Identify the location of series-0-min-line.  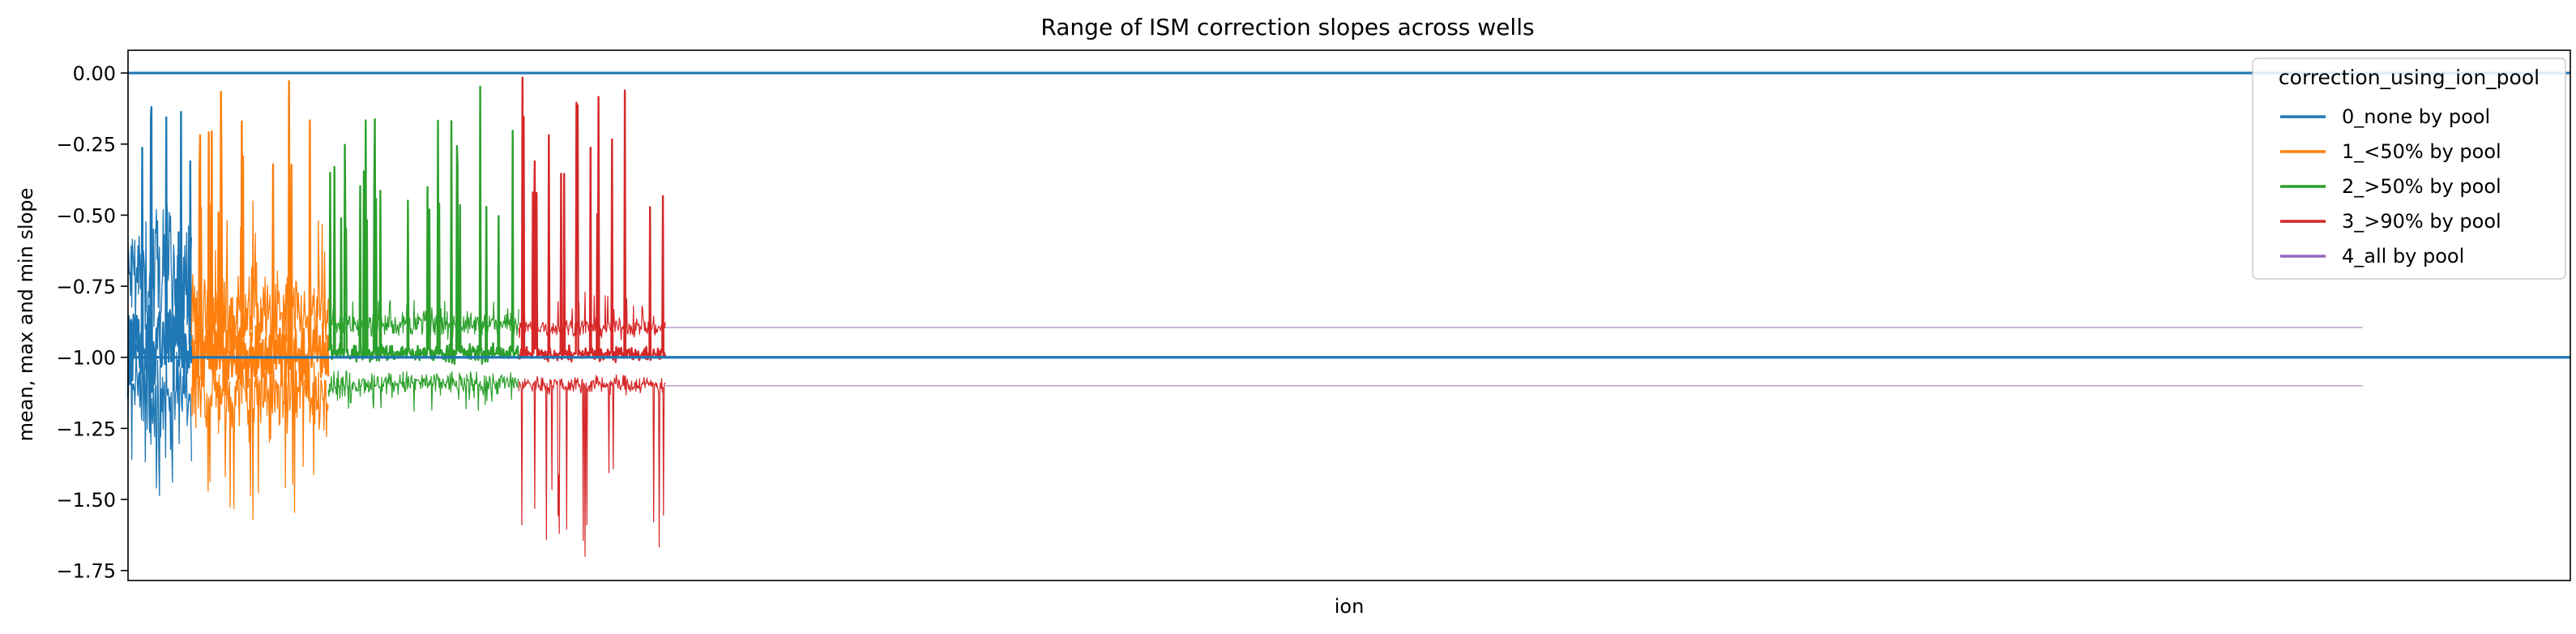
(160, 406).